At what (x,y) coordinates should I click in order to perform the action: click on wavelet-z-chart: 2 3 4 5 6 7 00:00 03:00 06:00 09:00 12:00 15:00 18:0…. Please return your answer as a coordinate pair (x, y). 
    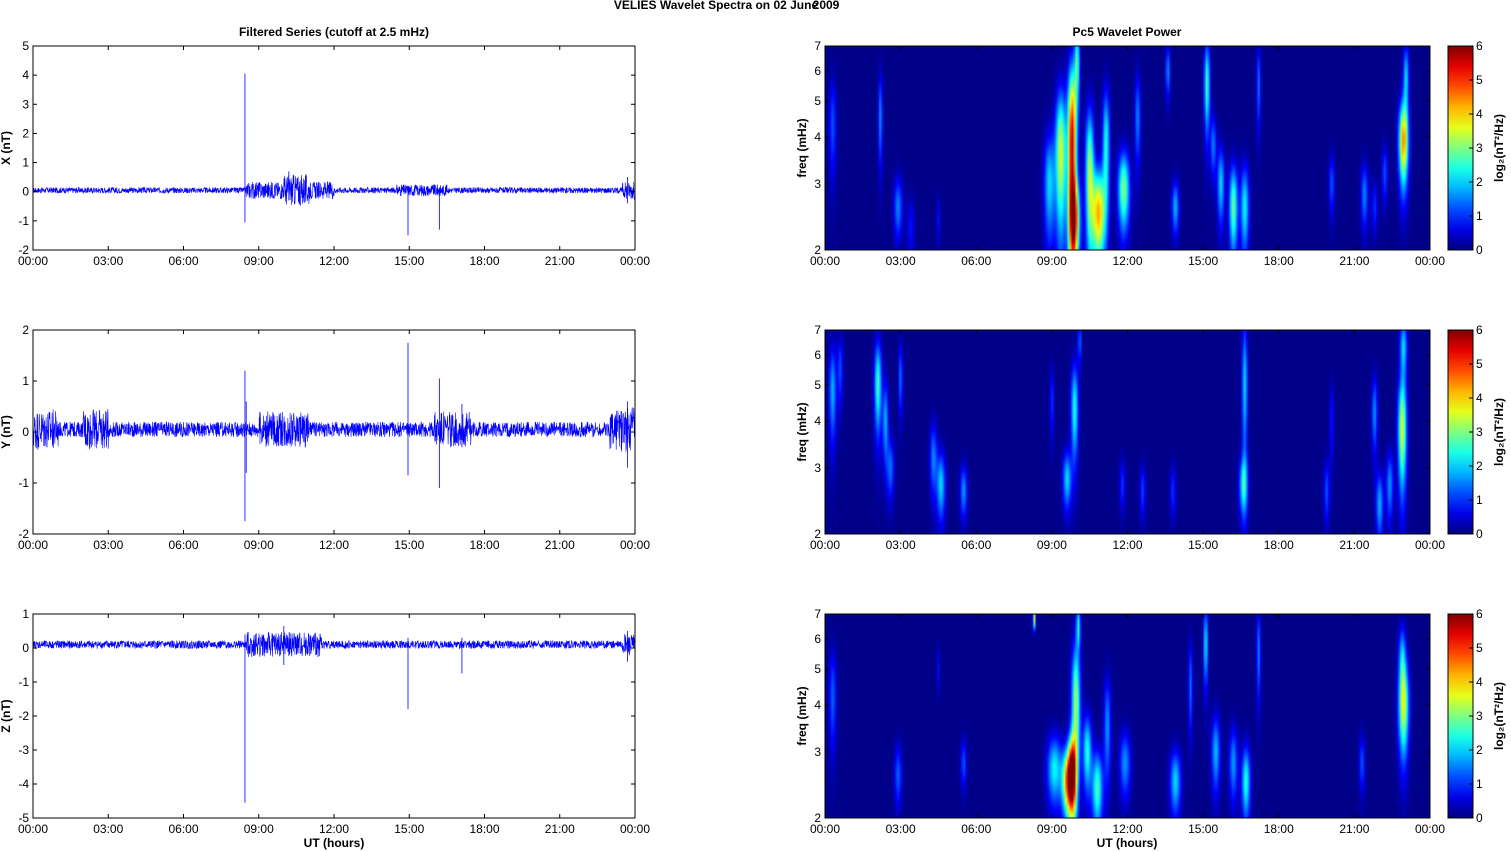
    Looking at the image, I should click on (1150, 721).